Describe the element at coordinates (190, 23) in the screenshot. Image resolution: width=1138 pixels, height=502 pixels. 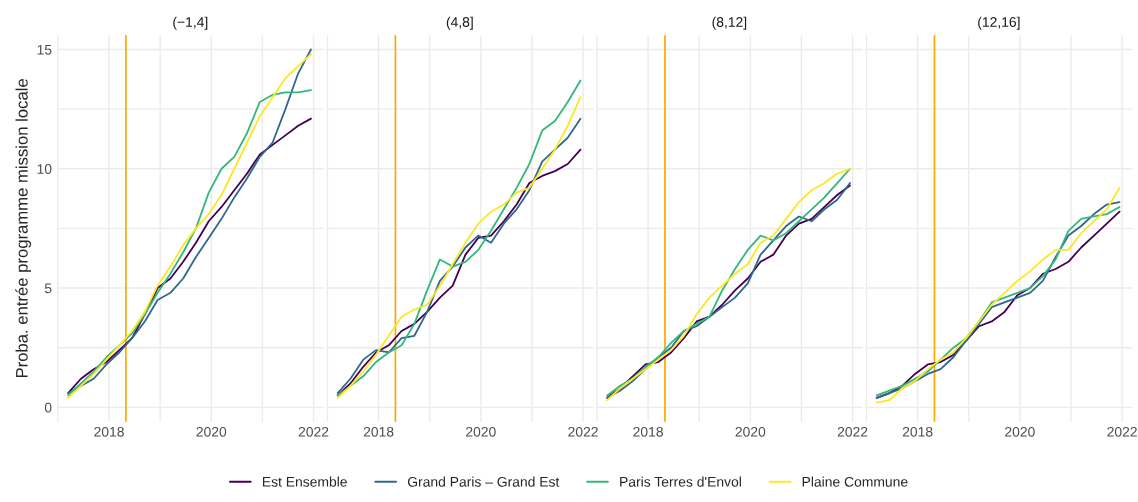
I see `chart-title: (−1,4]` at that location.